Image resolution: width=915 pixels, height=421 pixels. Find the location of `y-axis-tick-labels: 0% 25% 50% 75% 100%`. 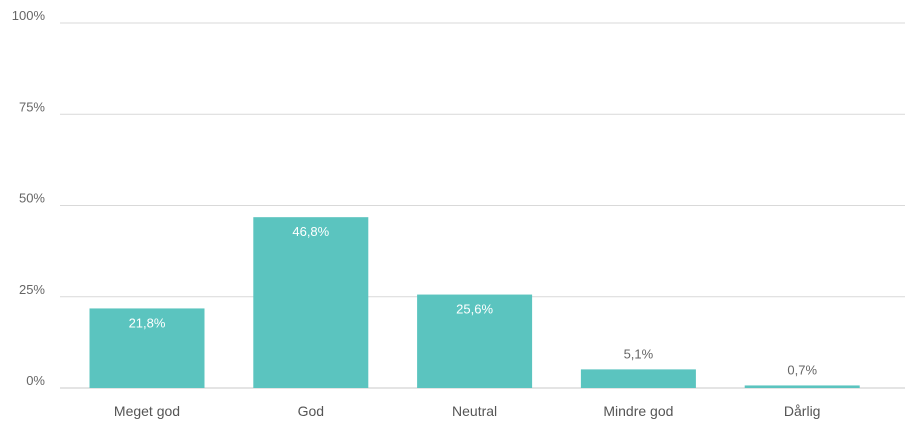

y-axis-tick-labels: 0% 25% 50% 75% 100% is located at coordinates (29, 198).